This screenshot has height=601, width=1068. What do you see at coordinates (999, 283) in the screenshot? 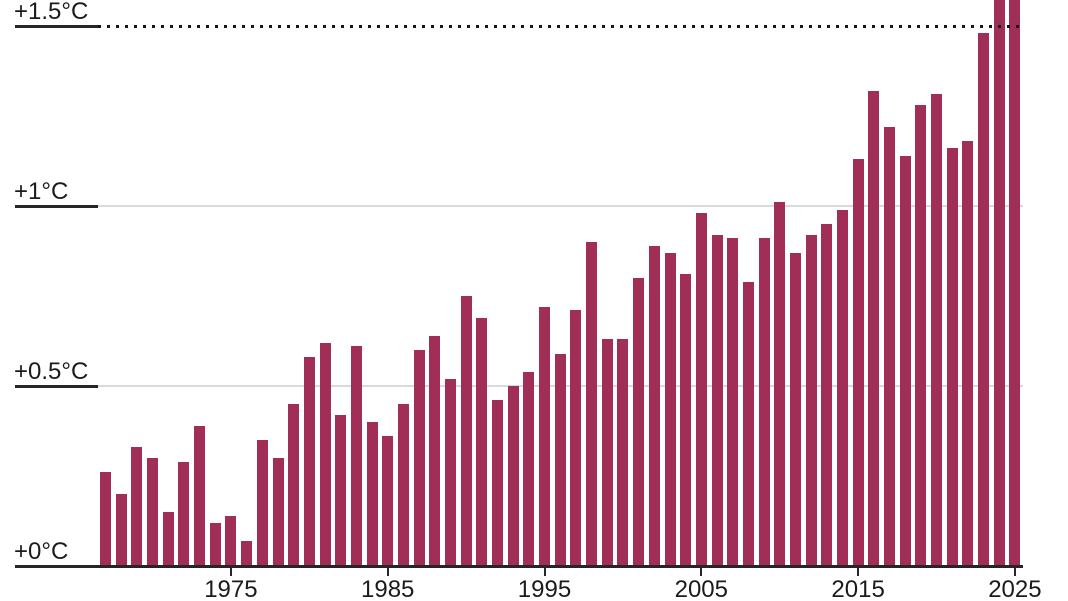
I see `bar-2024` at bounding box center [999, 283].